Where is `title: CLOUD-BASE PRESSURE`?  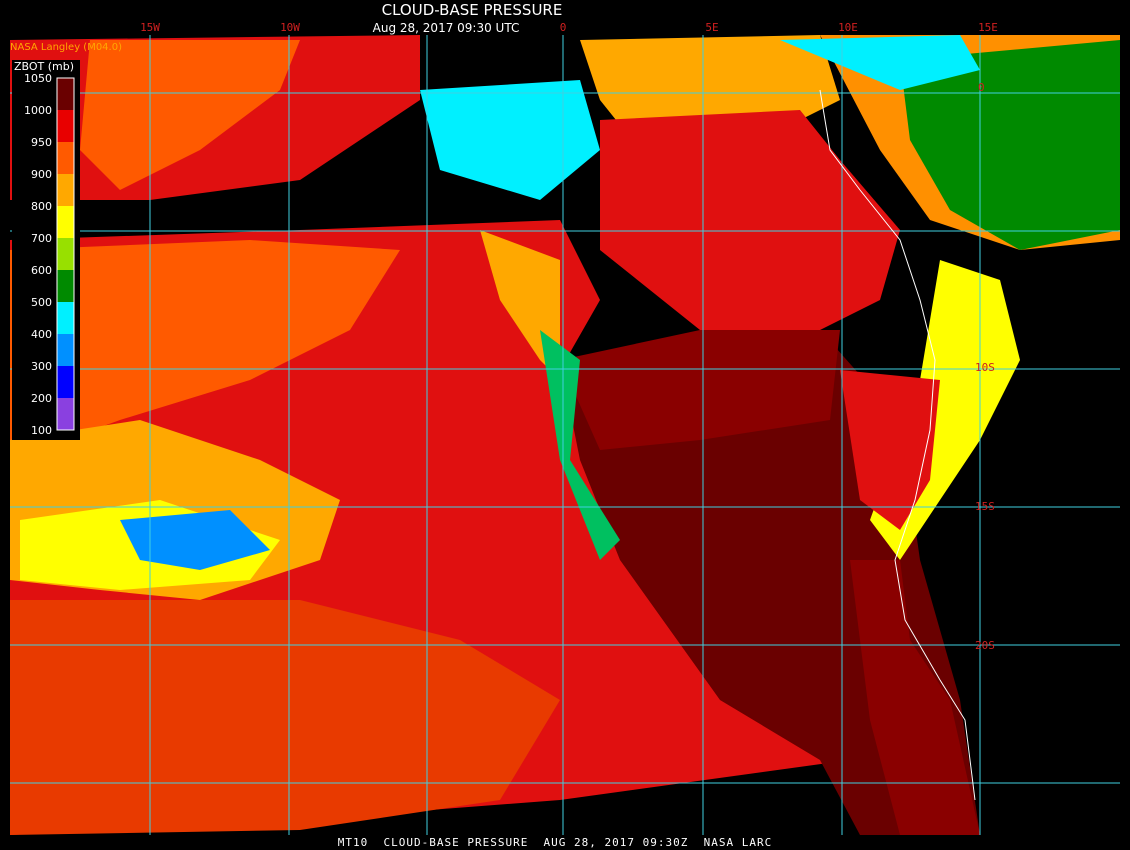
title: CLOUD-BASE PRESSURE is located at coordinates (472, 10).